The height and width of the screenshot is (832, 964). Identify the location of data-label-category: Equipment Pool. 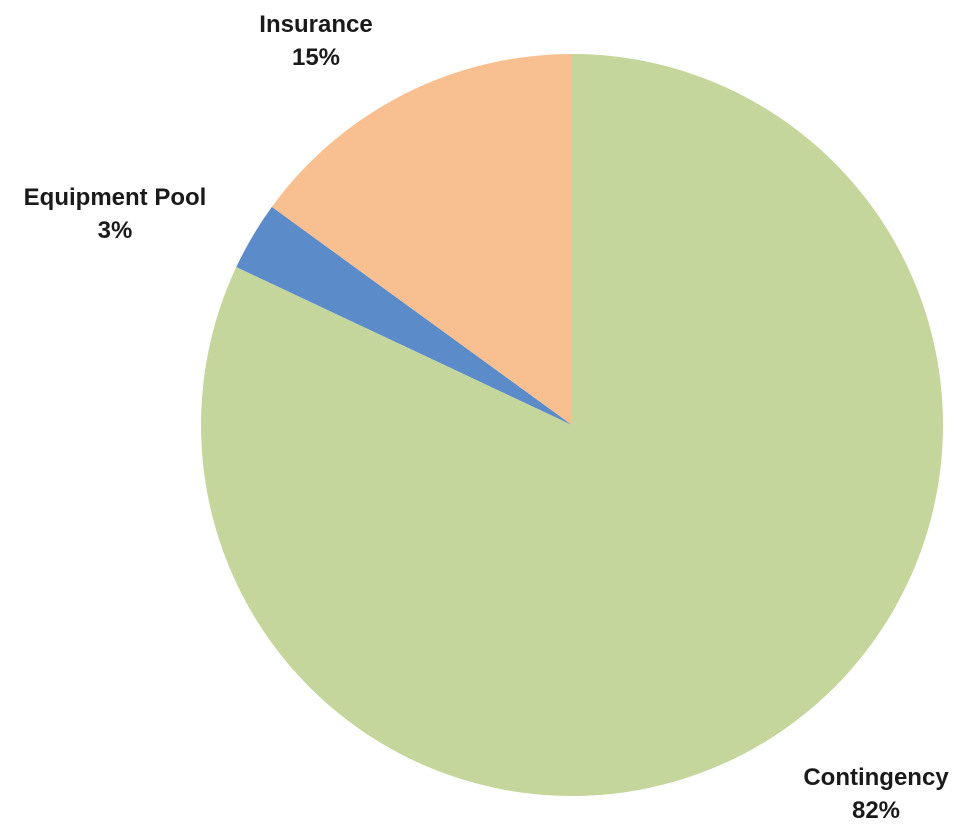
(115, 197).